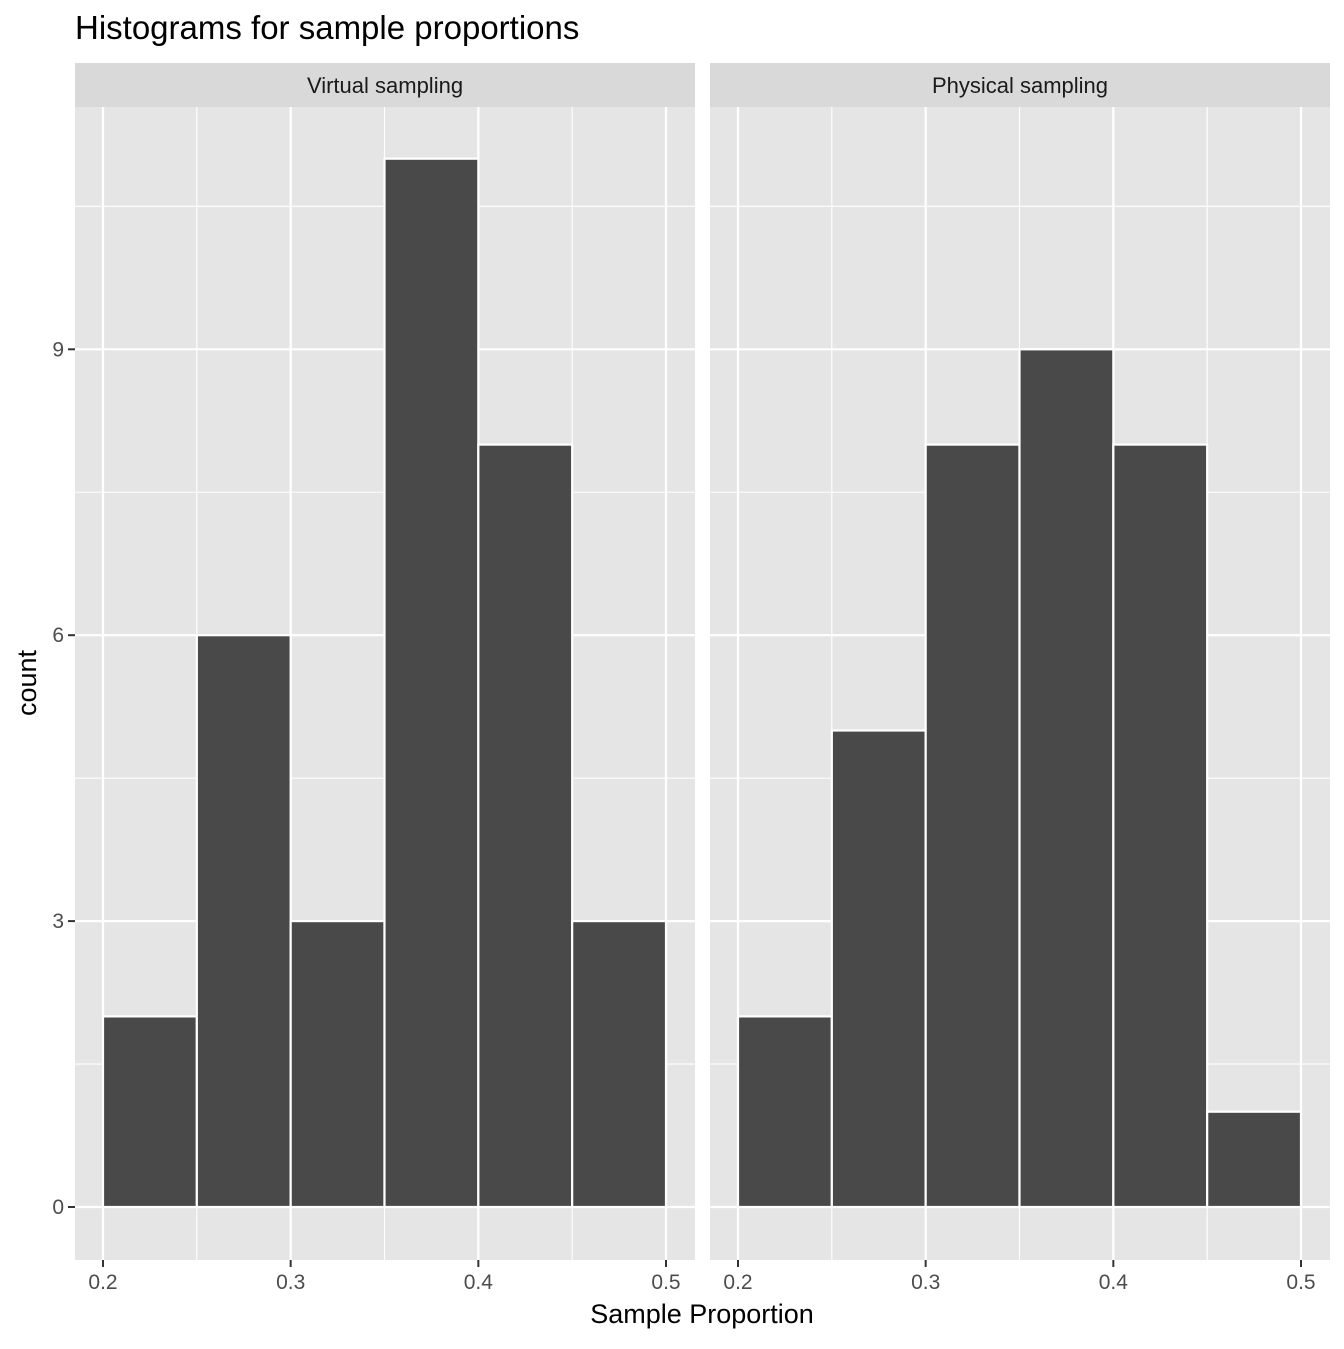 The image size is (1344, 1349). I want to click on facet-strip-label: Virtual sampling, so click(385, 85).